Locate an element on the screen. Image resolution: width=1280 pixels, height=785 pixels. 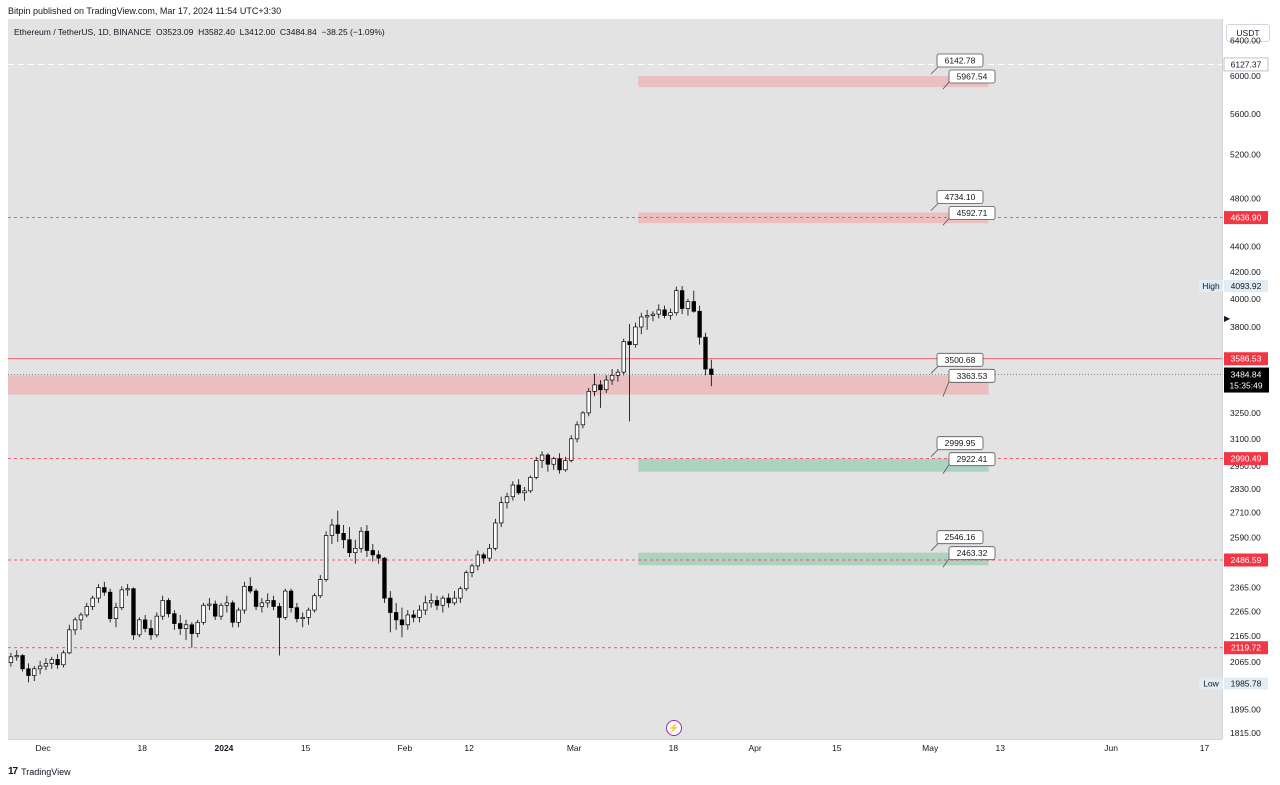
price-tick-0: 6400.00 is located at coordinates (1245, 41).